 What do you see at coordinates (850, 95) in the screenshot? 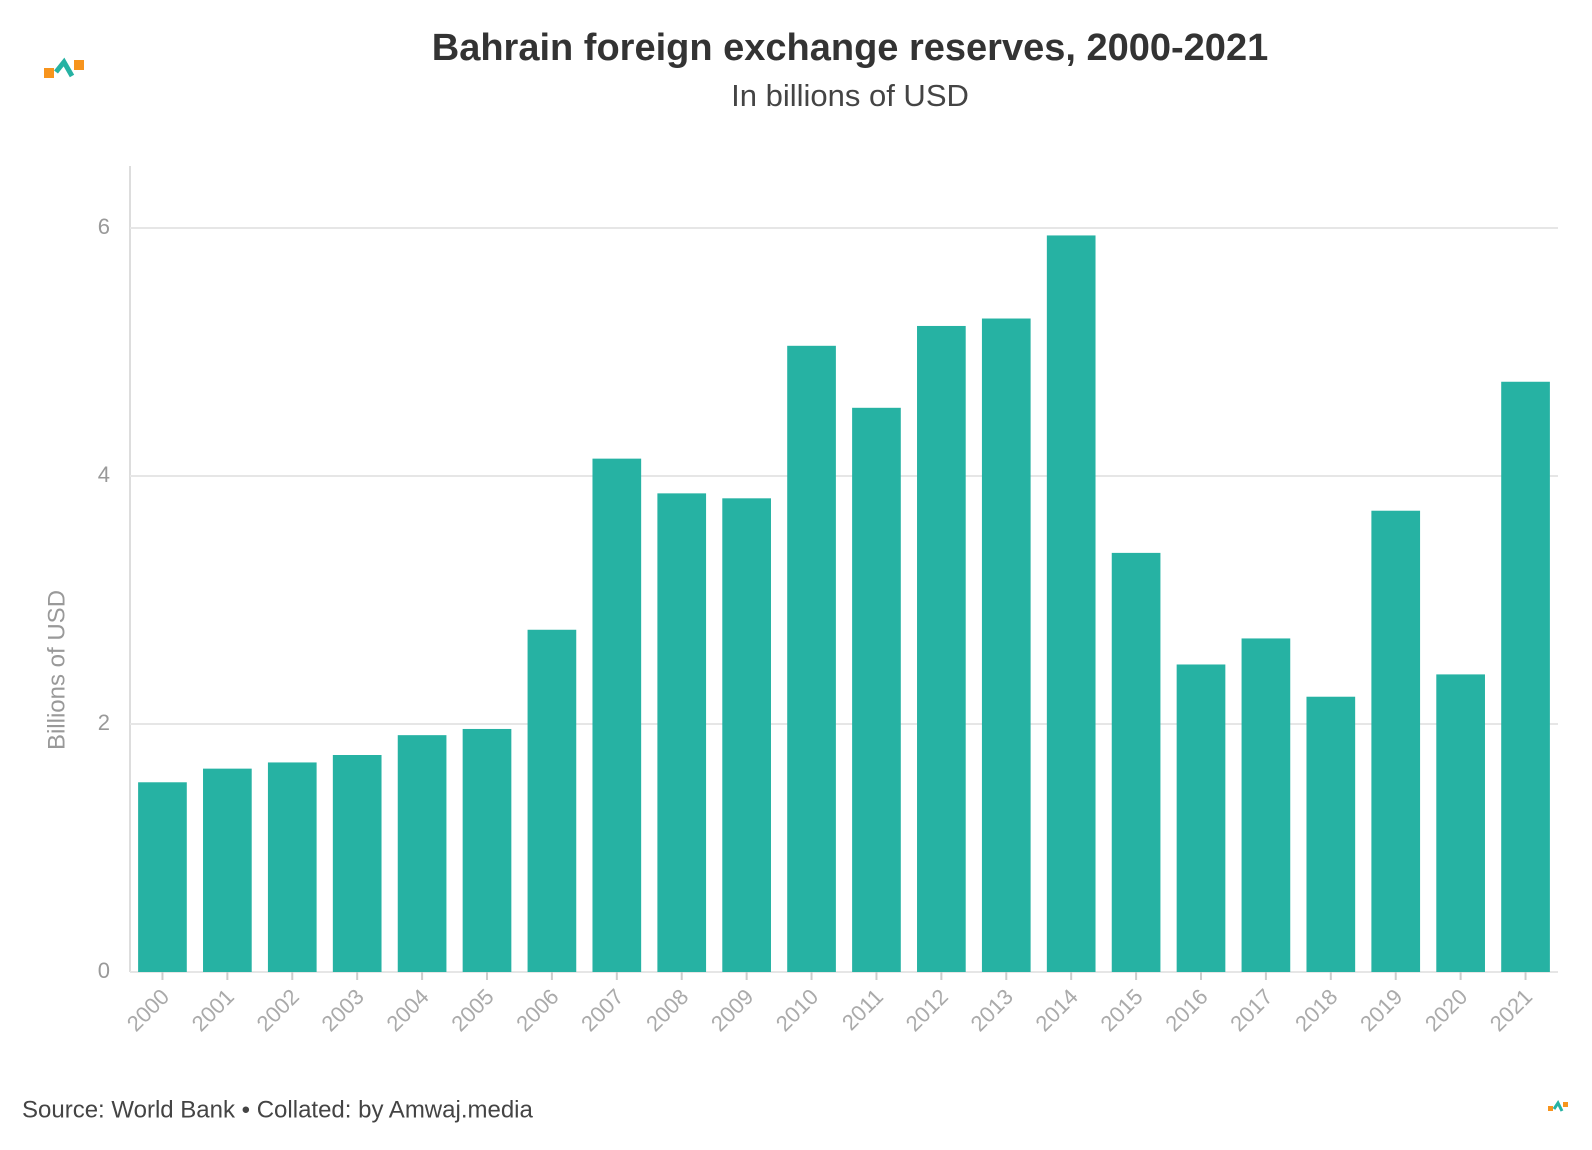
I see `chart-subtitle: In billions of USD` at bounding box center [850, 95].